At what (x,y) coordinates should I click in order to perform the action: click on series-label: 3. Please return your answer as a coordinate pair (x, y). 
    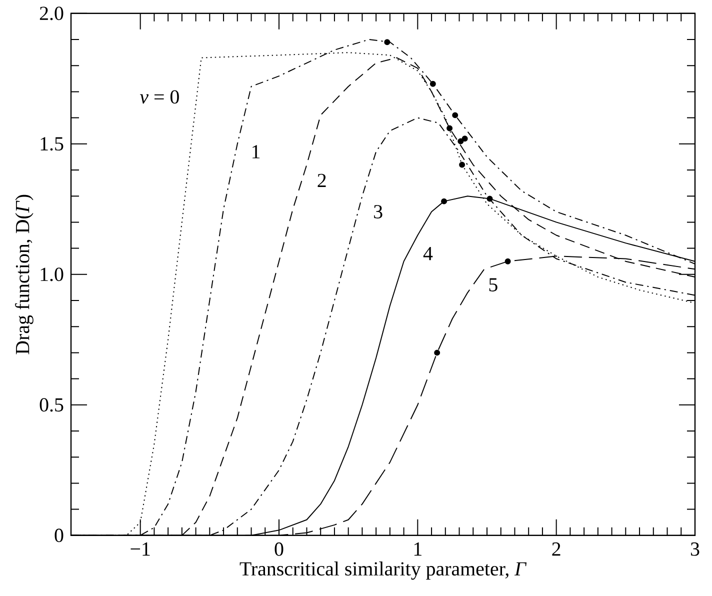
    Looking at the image, I should click on (378, 211).